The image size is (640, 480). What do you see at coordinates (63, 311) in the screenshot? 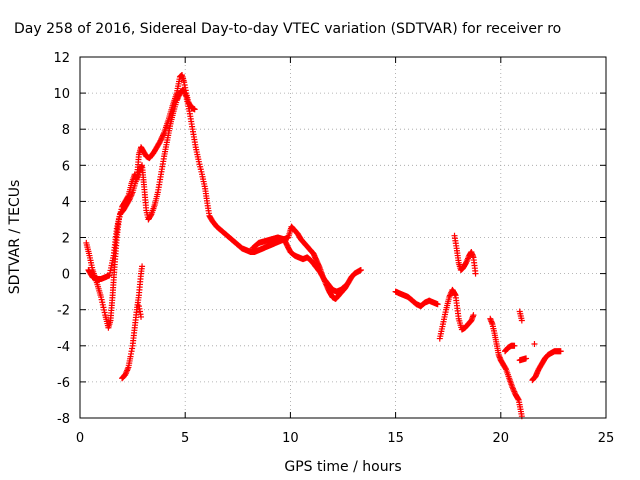
I see `y-tick-label: -2` at bounding box center [63, 311].